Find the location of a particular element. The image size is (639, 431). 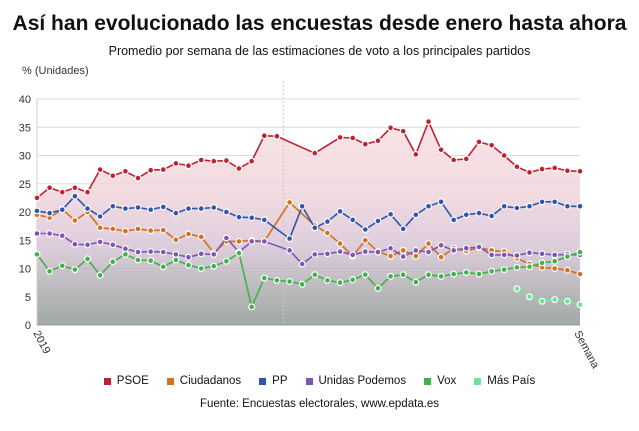

legend-item-ciudadanos: Ciudadanos is located at coordinates (203, 381).